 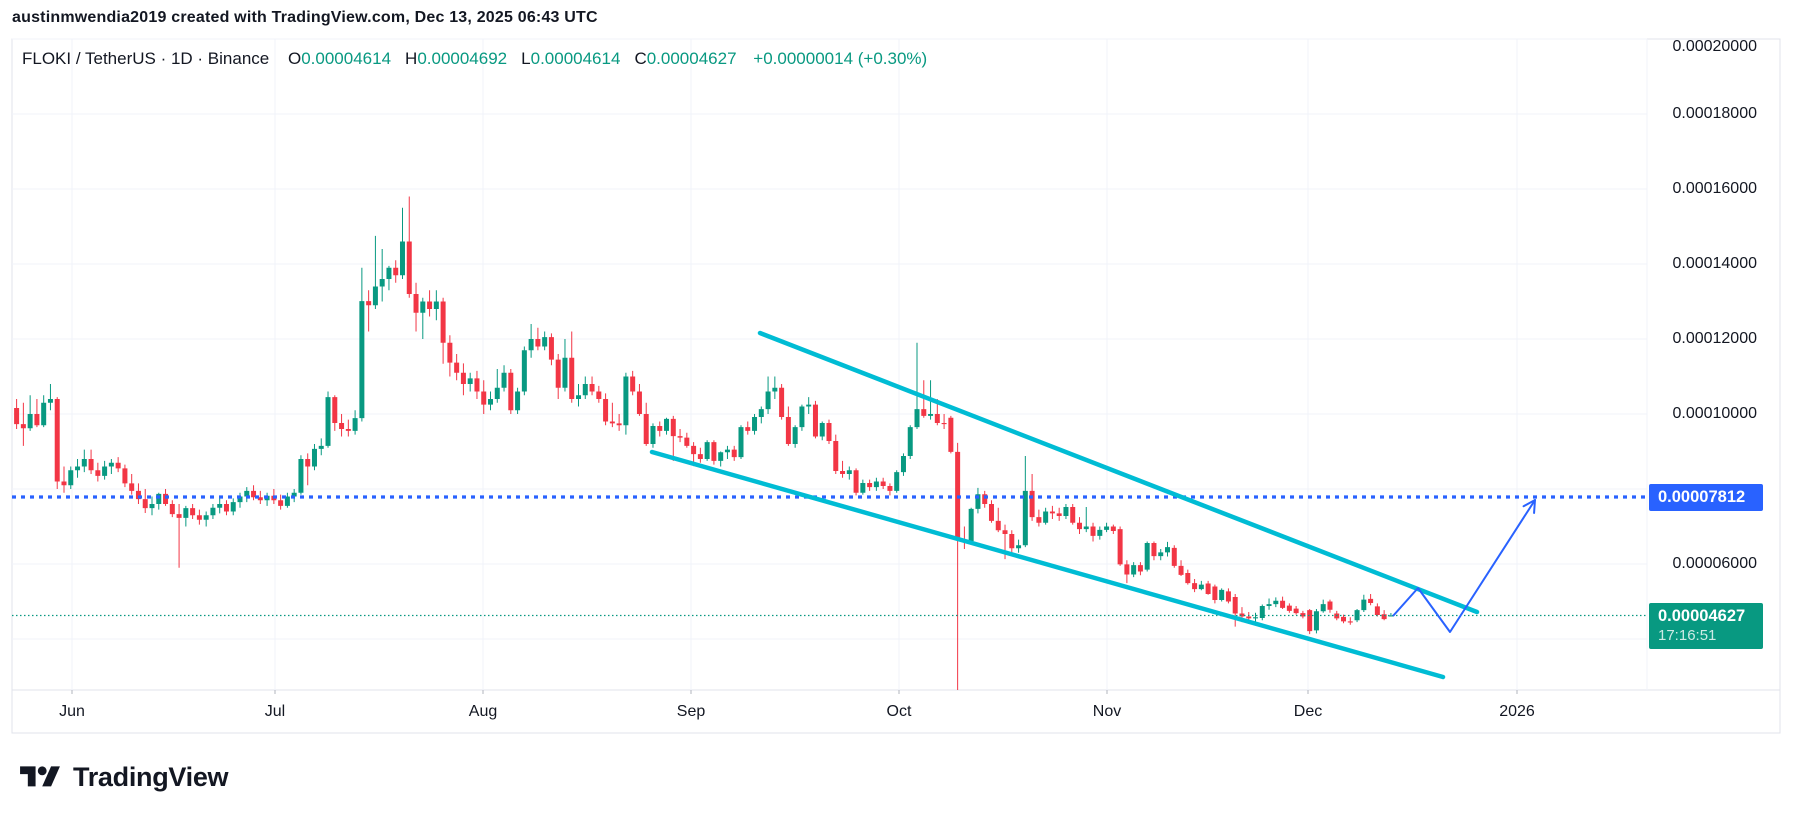 I want to click on descending-channel-lower, so click(x=1047, y=564).